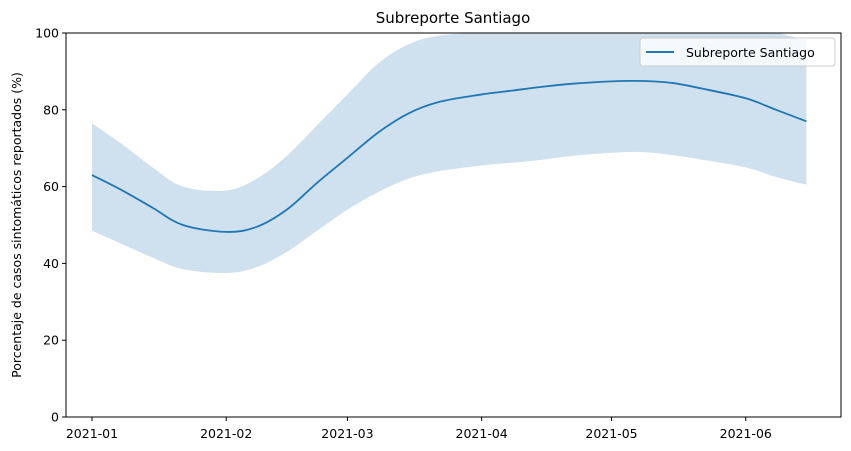  Describe the element at coordinates (55, 417) in the screenshot. I see `y-tick-label: 0` at that location.